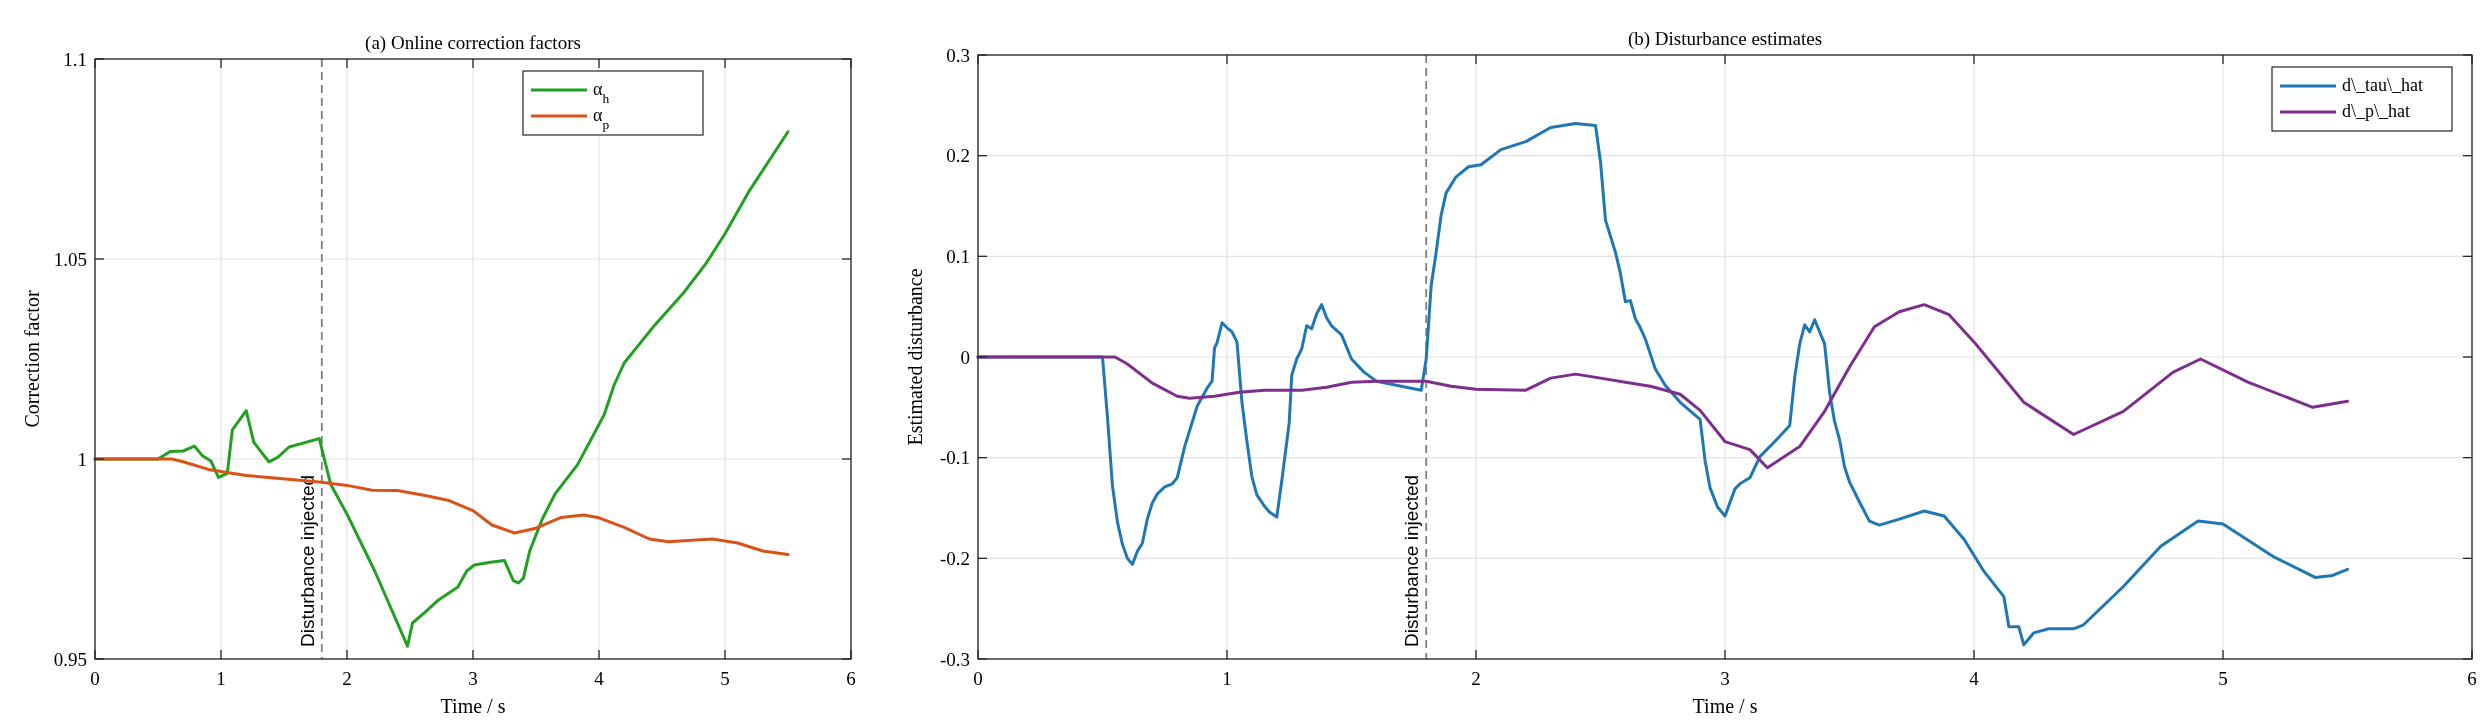 The height and width of the screenshot is (728, 2490). Describe the element at coordinates (601, 118) in the screenshot. I see `legend-label: α$_{p}$` at that location.